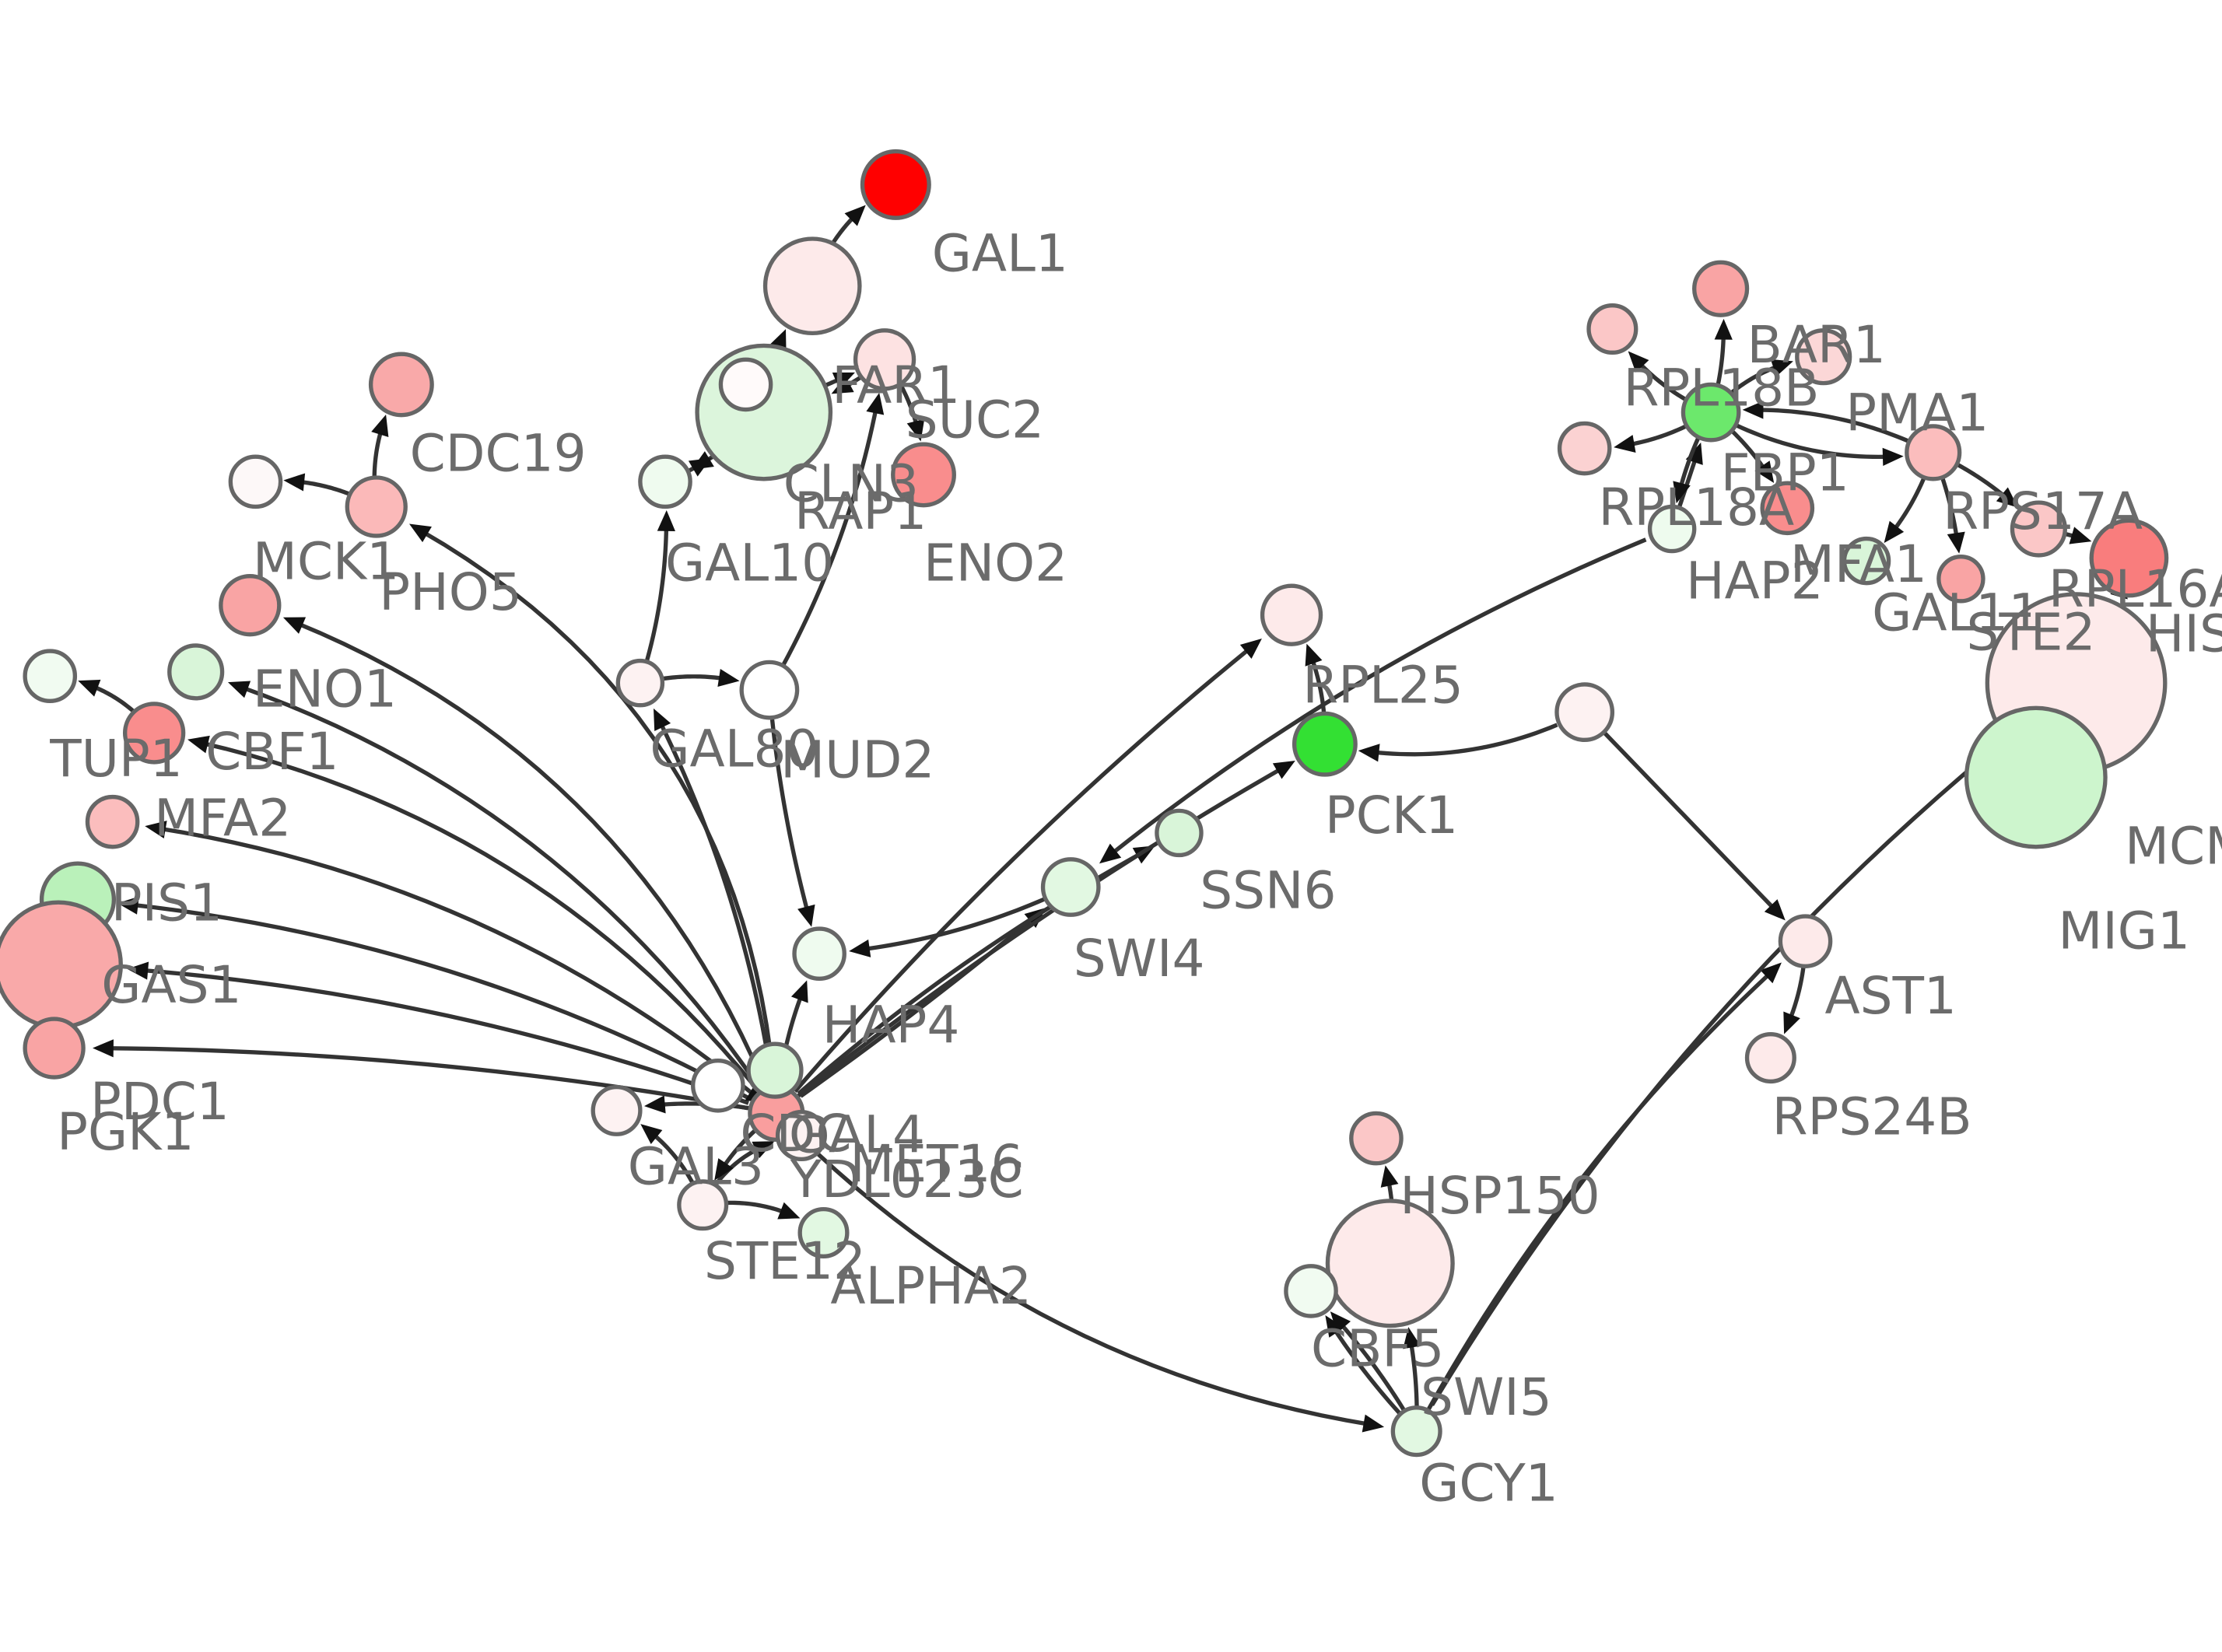 Image resolution: width=2222 pixels, height=1652 pixels. What do you see at coordinates (1584, 713) in the screenshot?
I see `node-unlabeled1` at bounding box center [1584, 713].